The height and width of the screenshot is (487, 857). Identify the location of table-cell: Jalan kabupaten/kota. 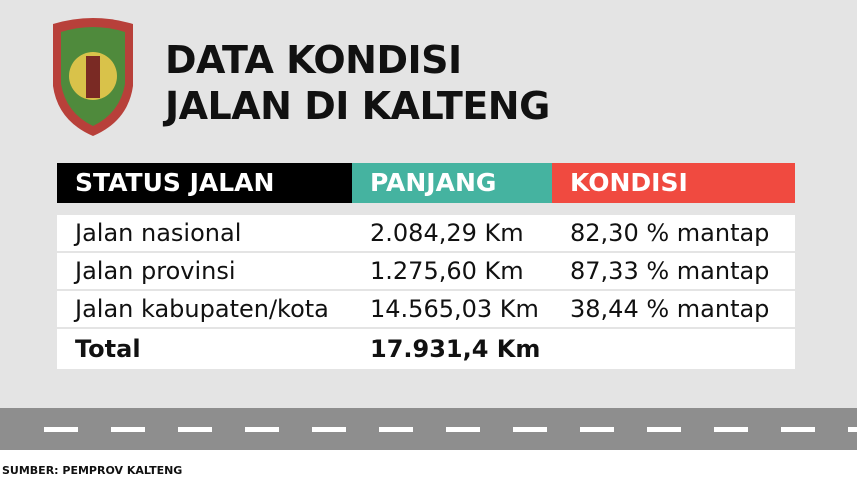
(202, 309).